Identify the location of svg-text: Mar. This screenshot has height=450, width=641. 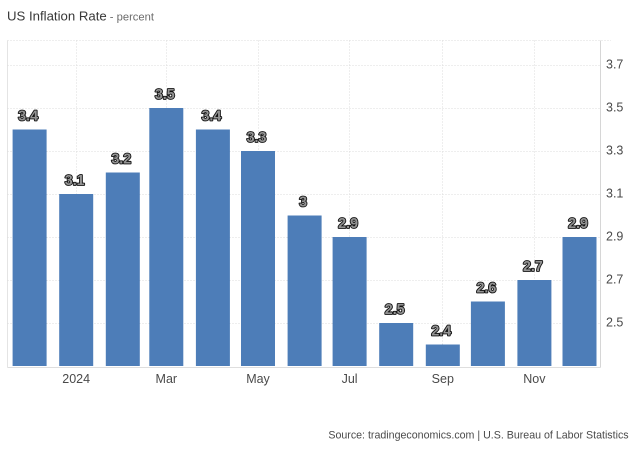
(167, 379).